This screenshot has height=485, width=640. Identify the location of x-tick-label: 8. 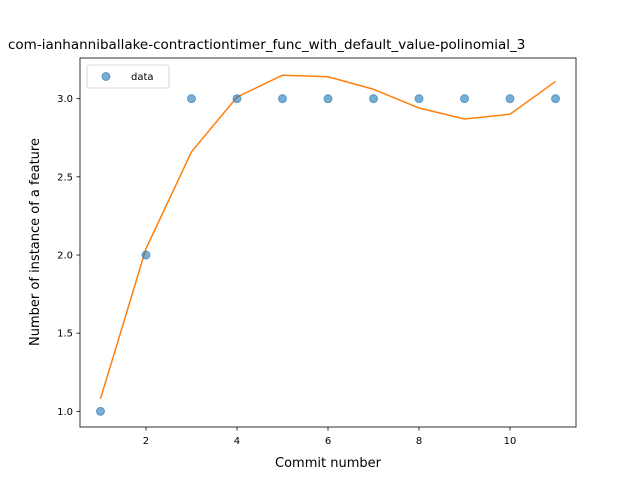
(419, 441).